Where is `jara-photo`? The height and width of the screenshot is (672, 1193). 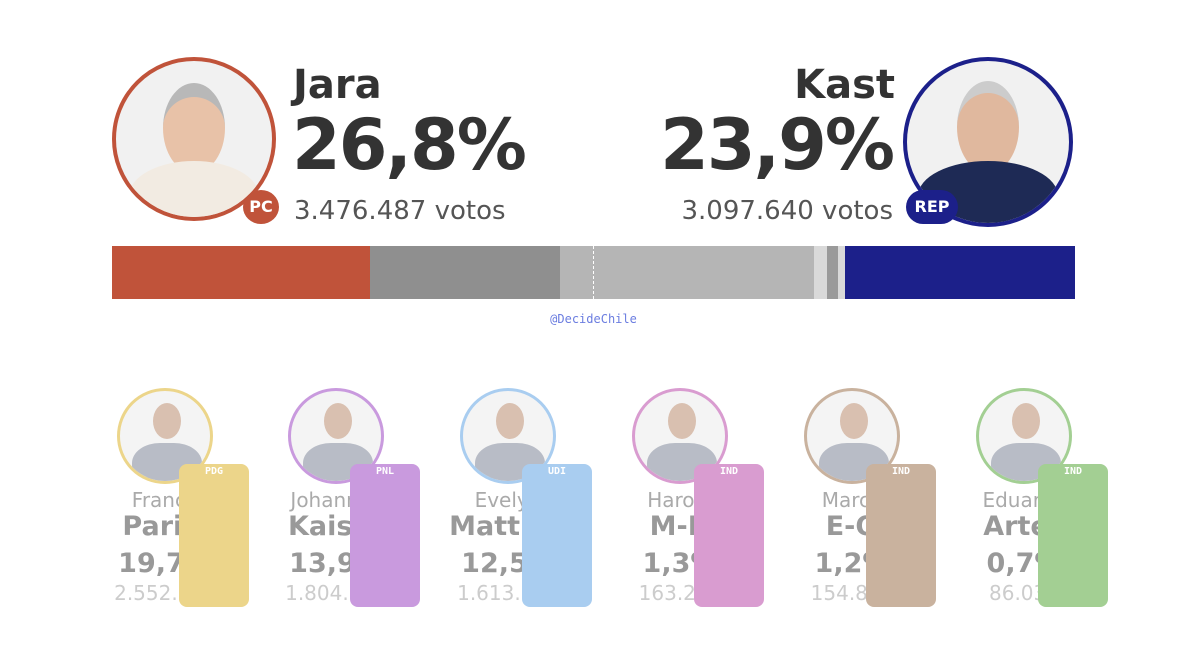 jara-photo is located at coordinates (194, 139).